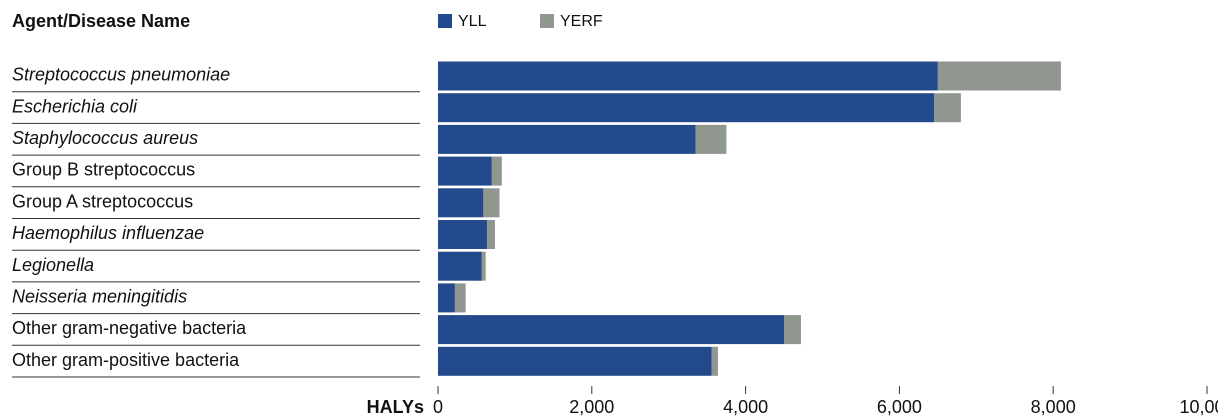 Image resolution: width=1218 pixels, height=417 pixels. Describe the element at coordinates (591, 407) in the screenshot. I see `x-tick-label: 2,000` at that location.